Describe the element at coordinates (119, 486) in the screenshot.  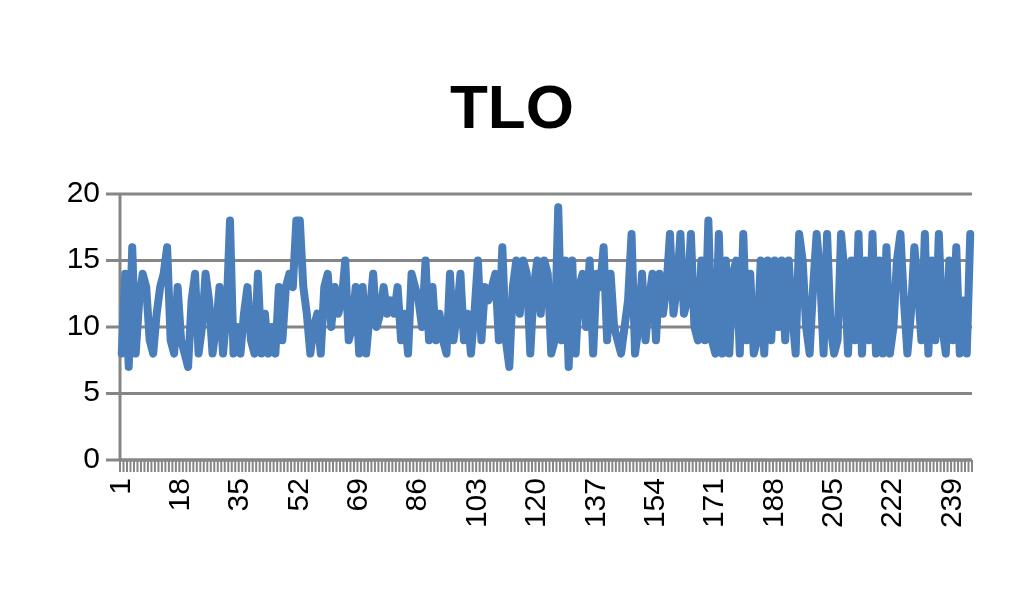
I see `x-tick-label: 1` at that location.